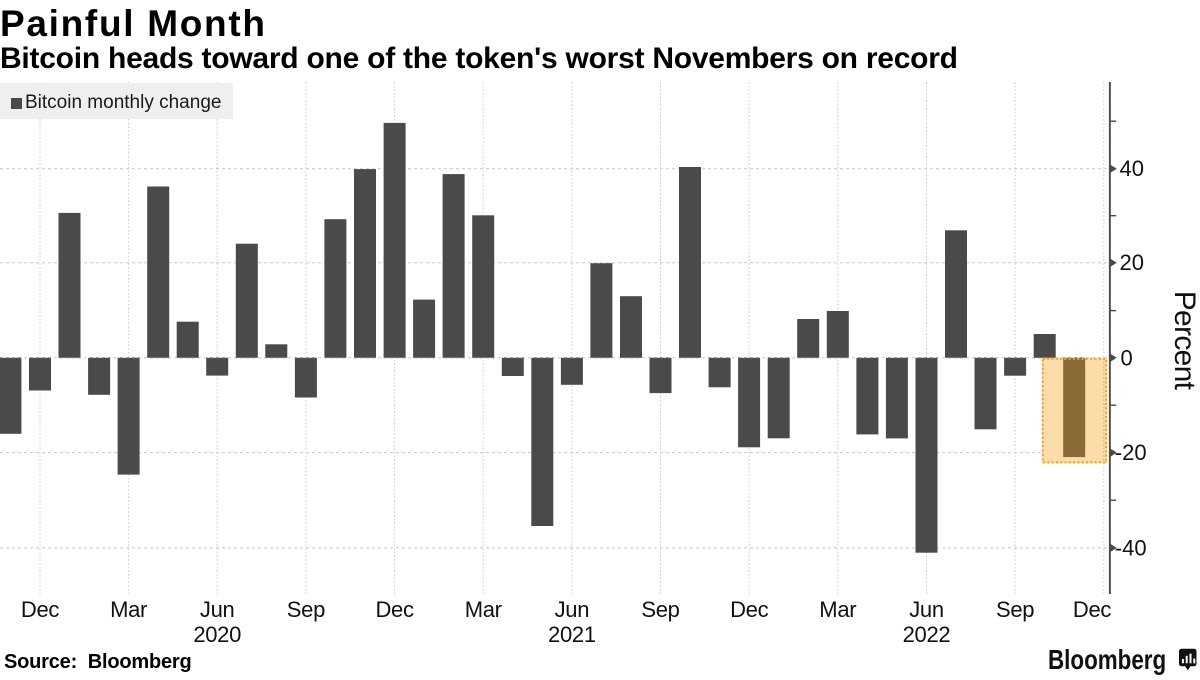 This screenshot has height=680, width=1200. I want to click on svg-text: 2022, so click(927, 634).